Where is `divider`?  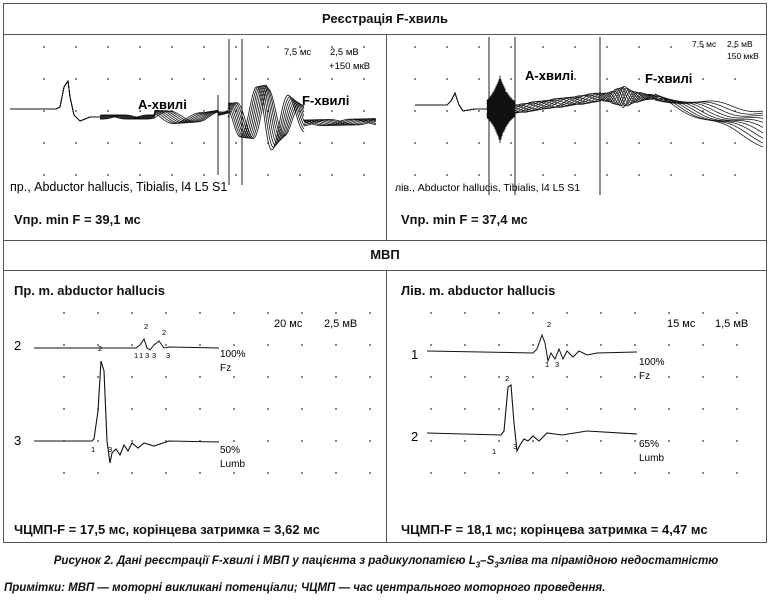
divider is located at coordinates (386, 406).